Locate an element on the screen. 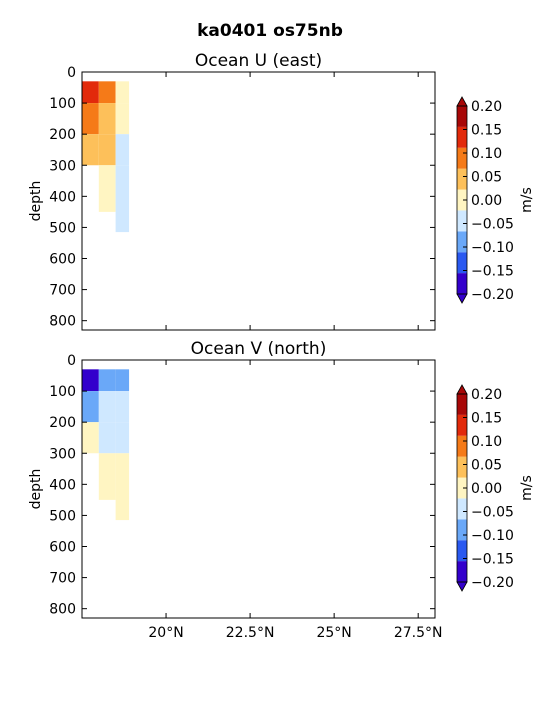 This screenshot has height=720, width=540. x-tick-label: 25°N is located at coordinates (333, 633).